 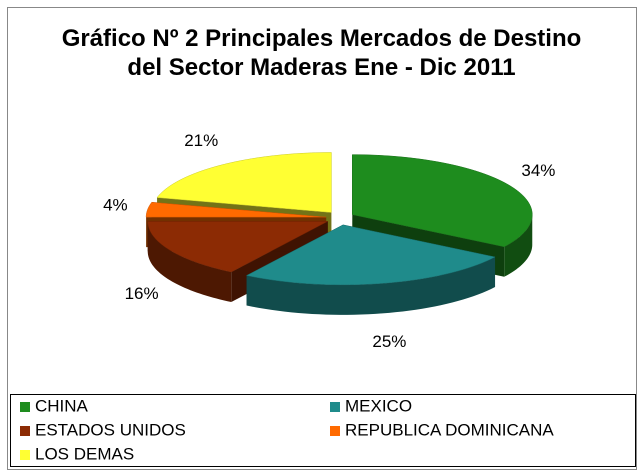 What do you see at coordinates (110, 429) in the screenshot?
I see `legend-label: ESTADOS UNIDOS` at bounding box center [110, 429].